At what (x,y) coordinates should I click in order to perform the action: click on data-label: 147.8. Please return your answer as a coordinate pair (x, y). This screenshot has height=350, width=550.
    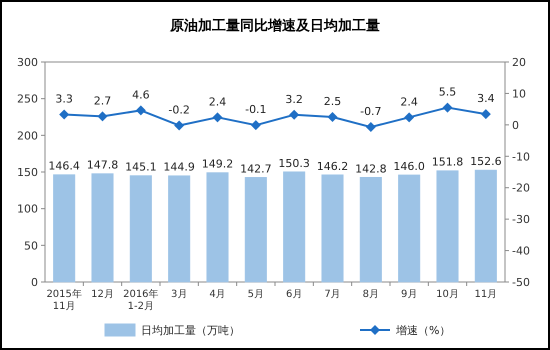
    Looking at the image, I should click on (102, 165).